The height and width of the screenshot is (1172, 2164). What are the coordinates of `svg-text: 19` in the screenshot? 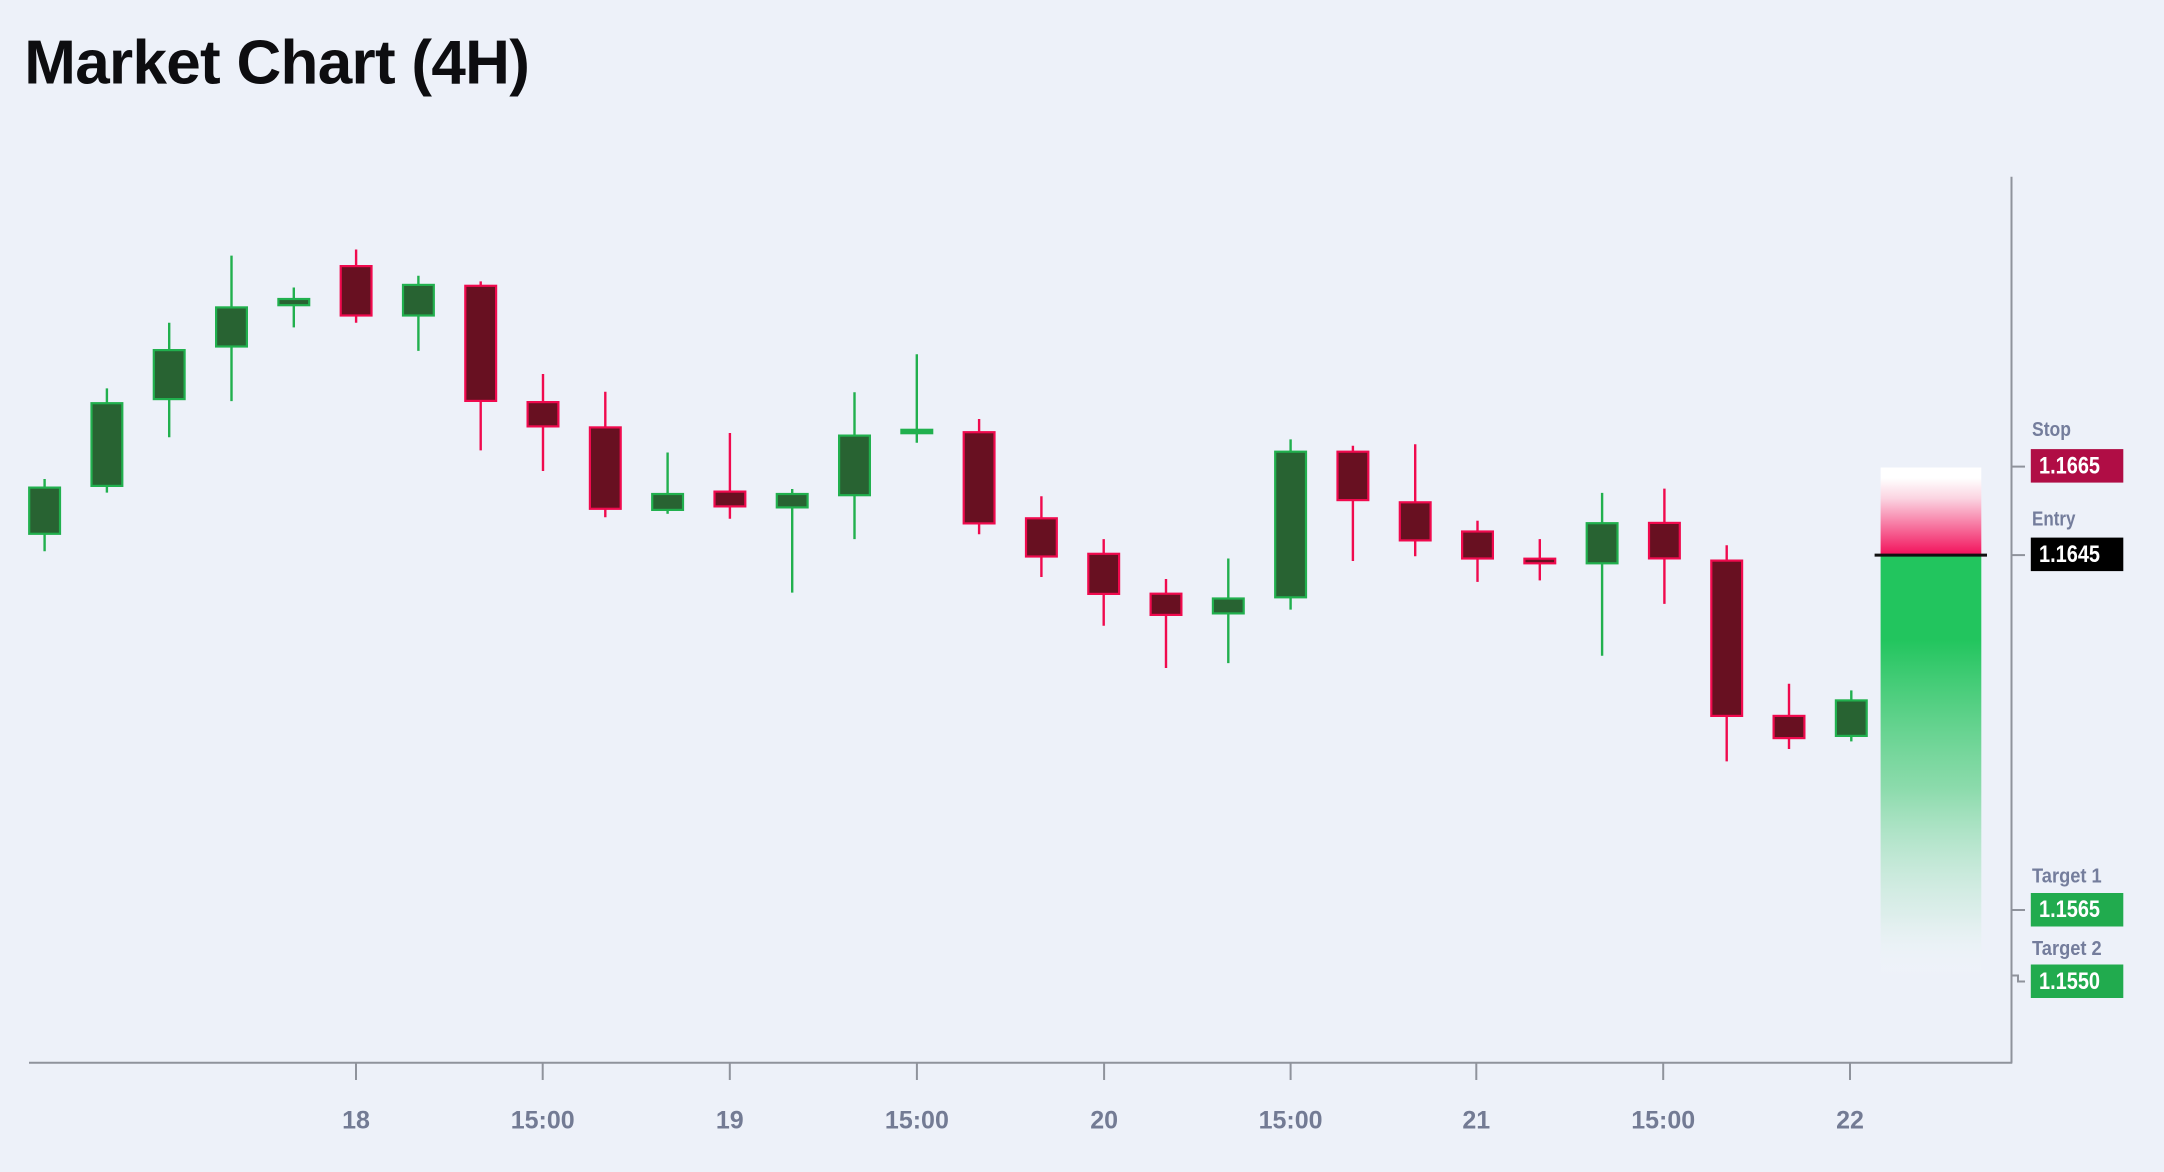 It's located at (730, 1121).